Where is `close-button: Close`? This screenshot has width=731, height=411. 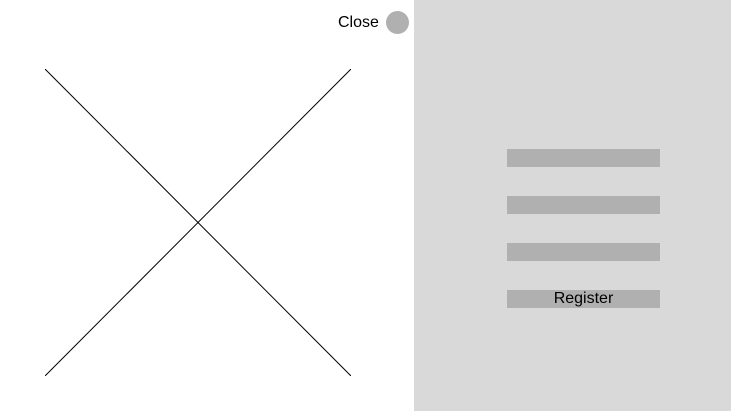
close-button: Close is located at coordinates (373, 22).